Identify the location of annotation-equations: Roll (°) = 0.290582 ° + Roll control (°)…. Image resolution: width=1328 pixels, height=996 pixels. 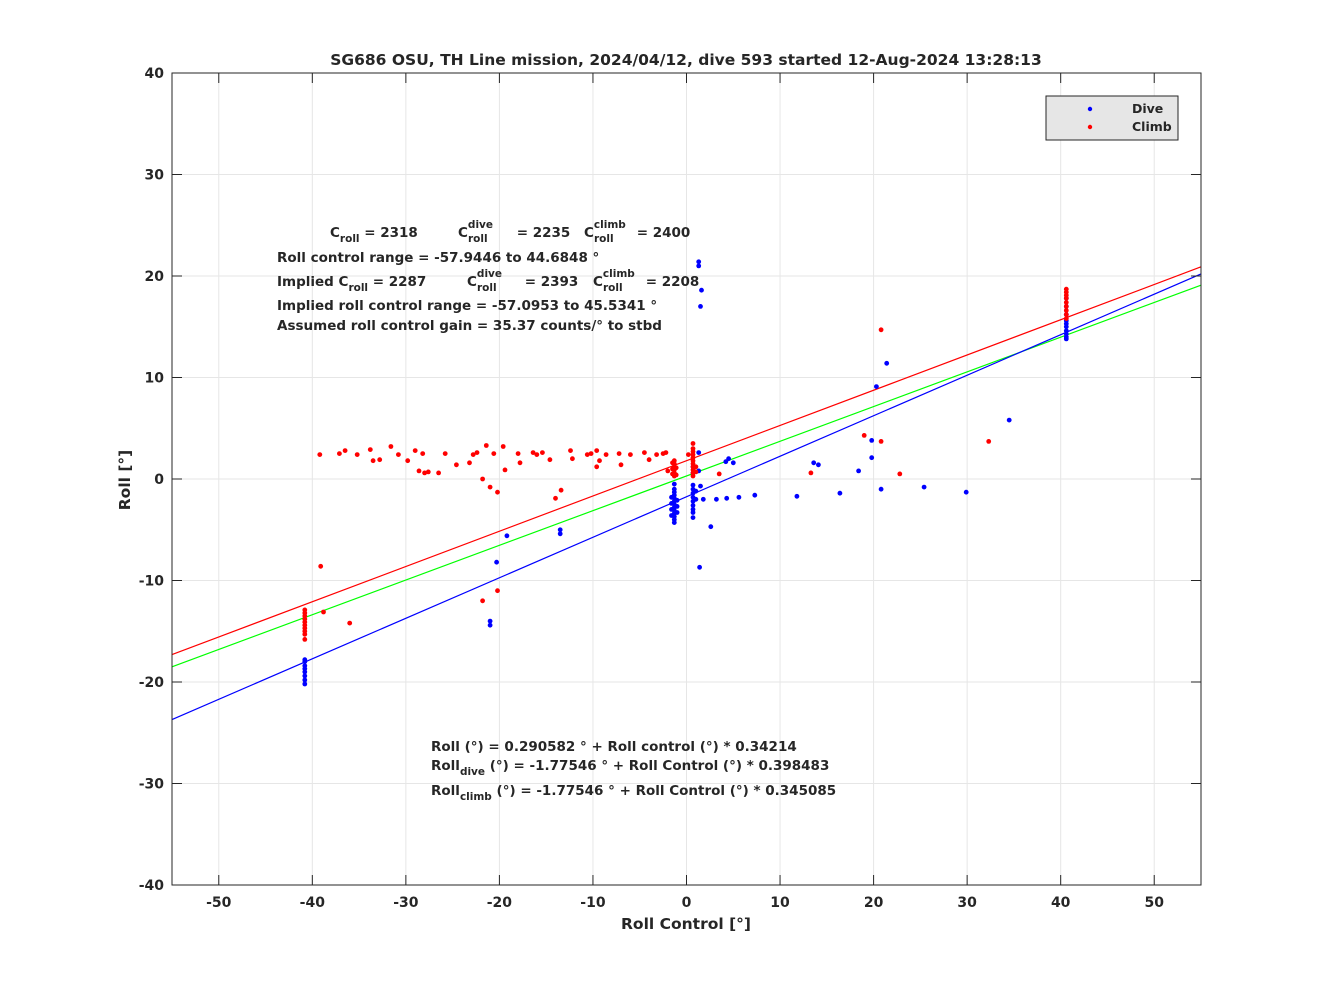
(633, 771).